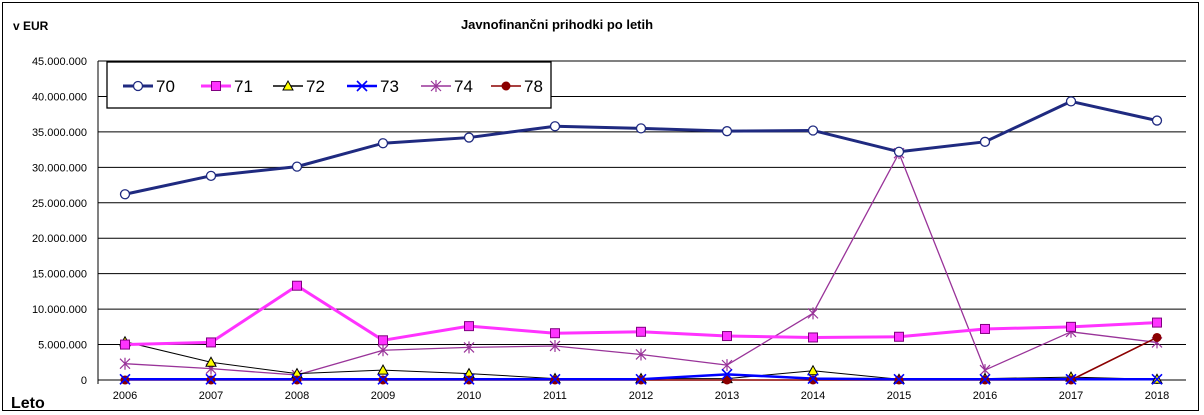  Describe the element at coordinates (447, 86) in the screenshot. I see `legend-item-74: 74` at that location.